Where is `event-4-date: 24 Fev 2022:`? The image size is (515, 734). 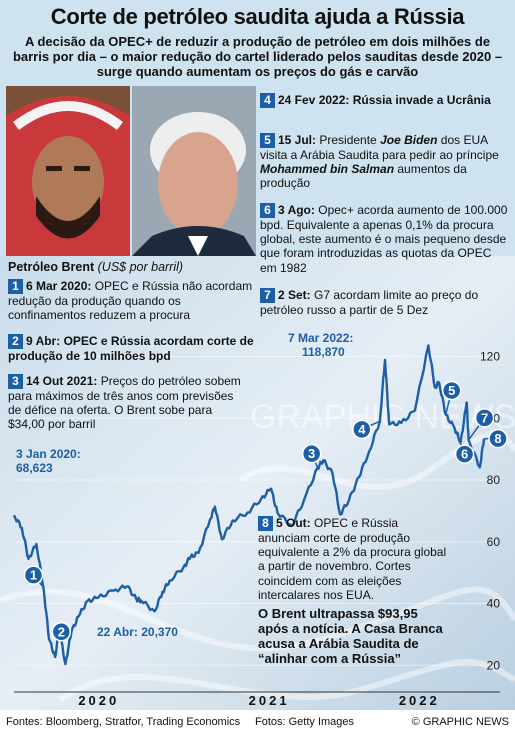
event-4-date: 24 Fev 2022: is located at coordinates (314, 100).